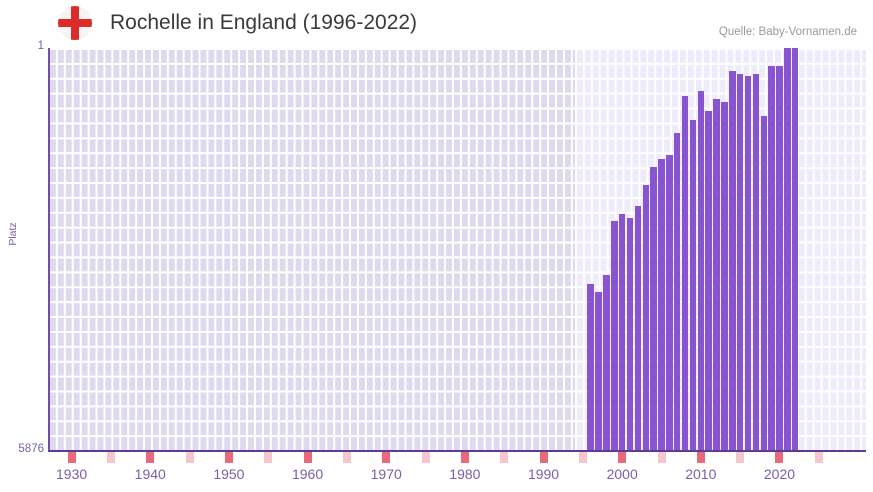  Describe the element at coordinates (740, 261) in the screenshot. I see `bar-2015` at that location.